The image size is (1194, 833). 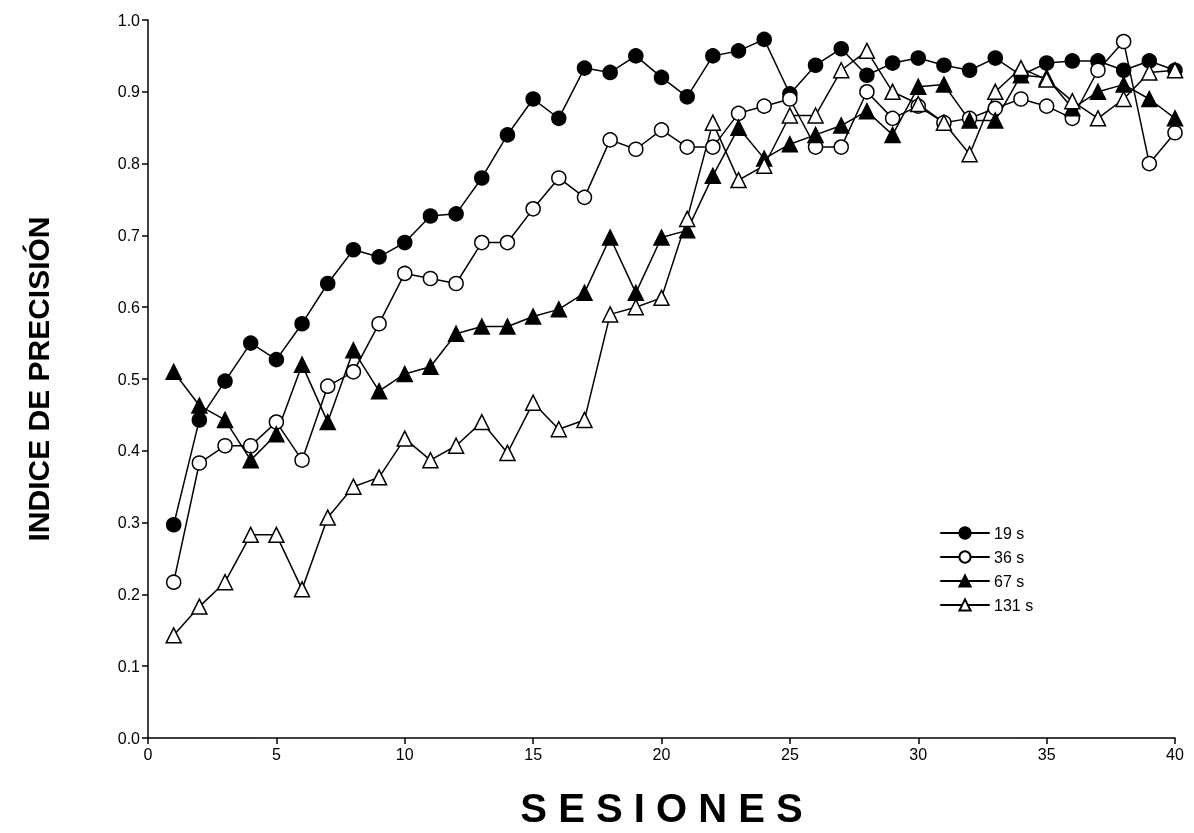 I want to click on y-tick-label: 0.9, so click(x=129, y=92).